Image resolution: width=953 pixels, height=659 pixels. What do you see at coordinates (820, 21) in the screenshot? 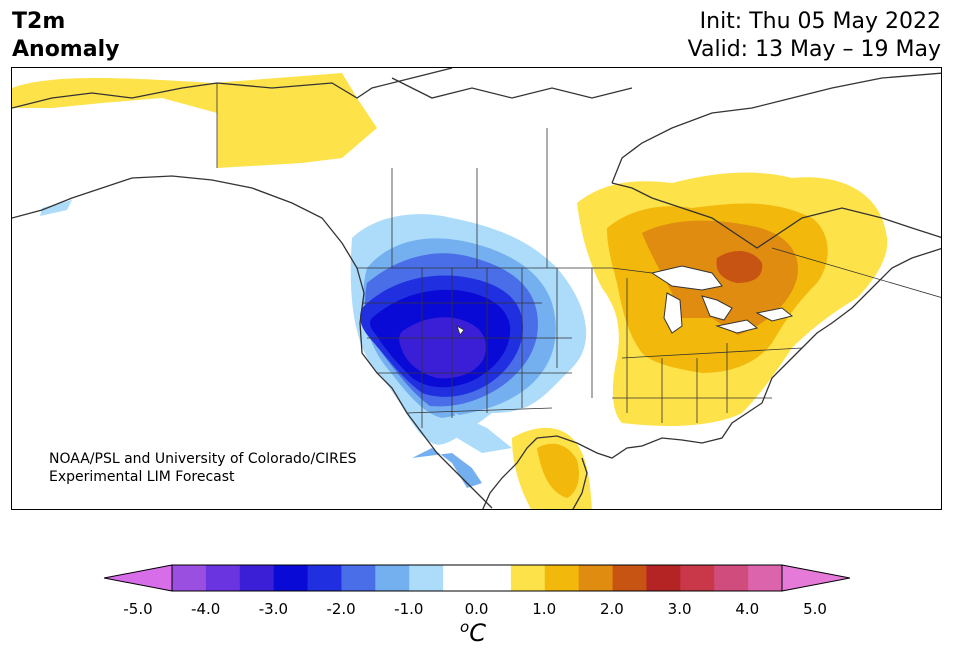
I see `init-date: Init: Thu 05 May 2022` at bounding box center [820, 21].